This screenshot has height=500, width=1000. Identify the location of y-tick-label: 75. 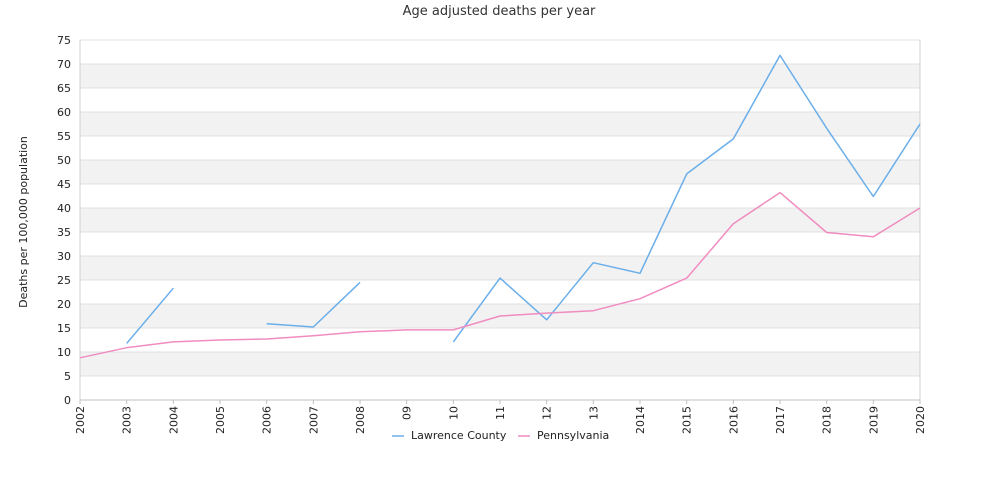
(64, 40).